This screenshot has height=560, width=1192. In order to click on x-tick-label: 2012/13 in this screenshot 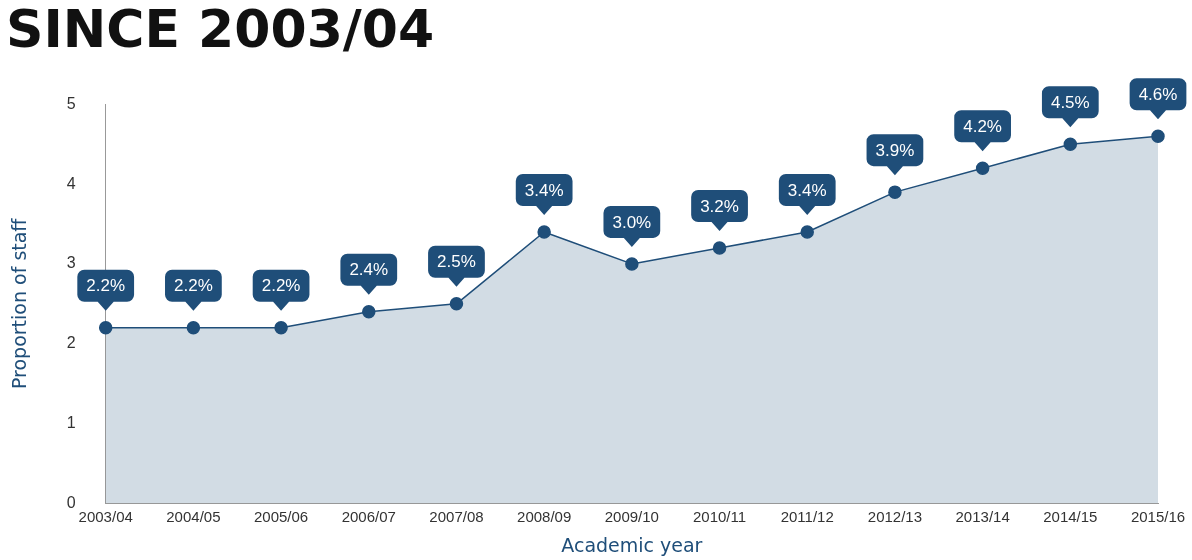, I will do `click(895, 517)`.